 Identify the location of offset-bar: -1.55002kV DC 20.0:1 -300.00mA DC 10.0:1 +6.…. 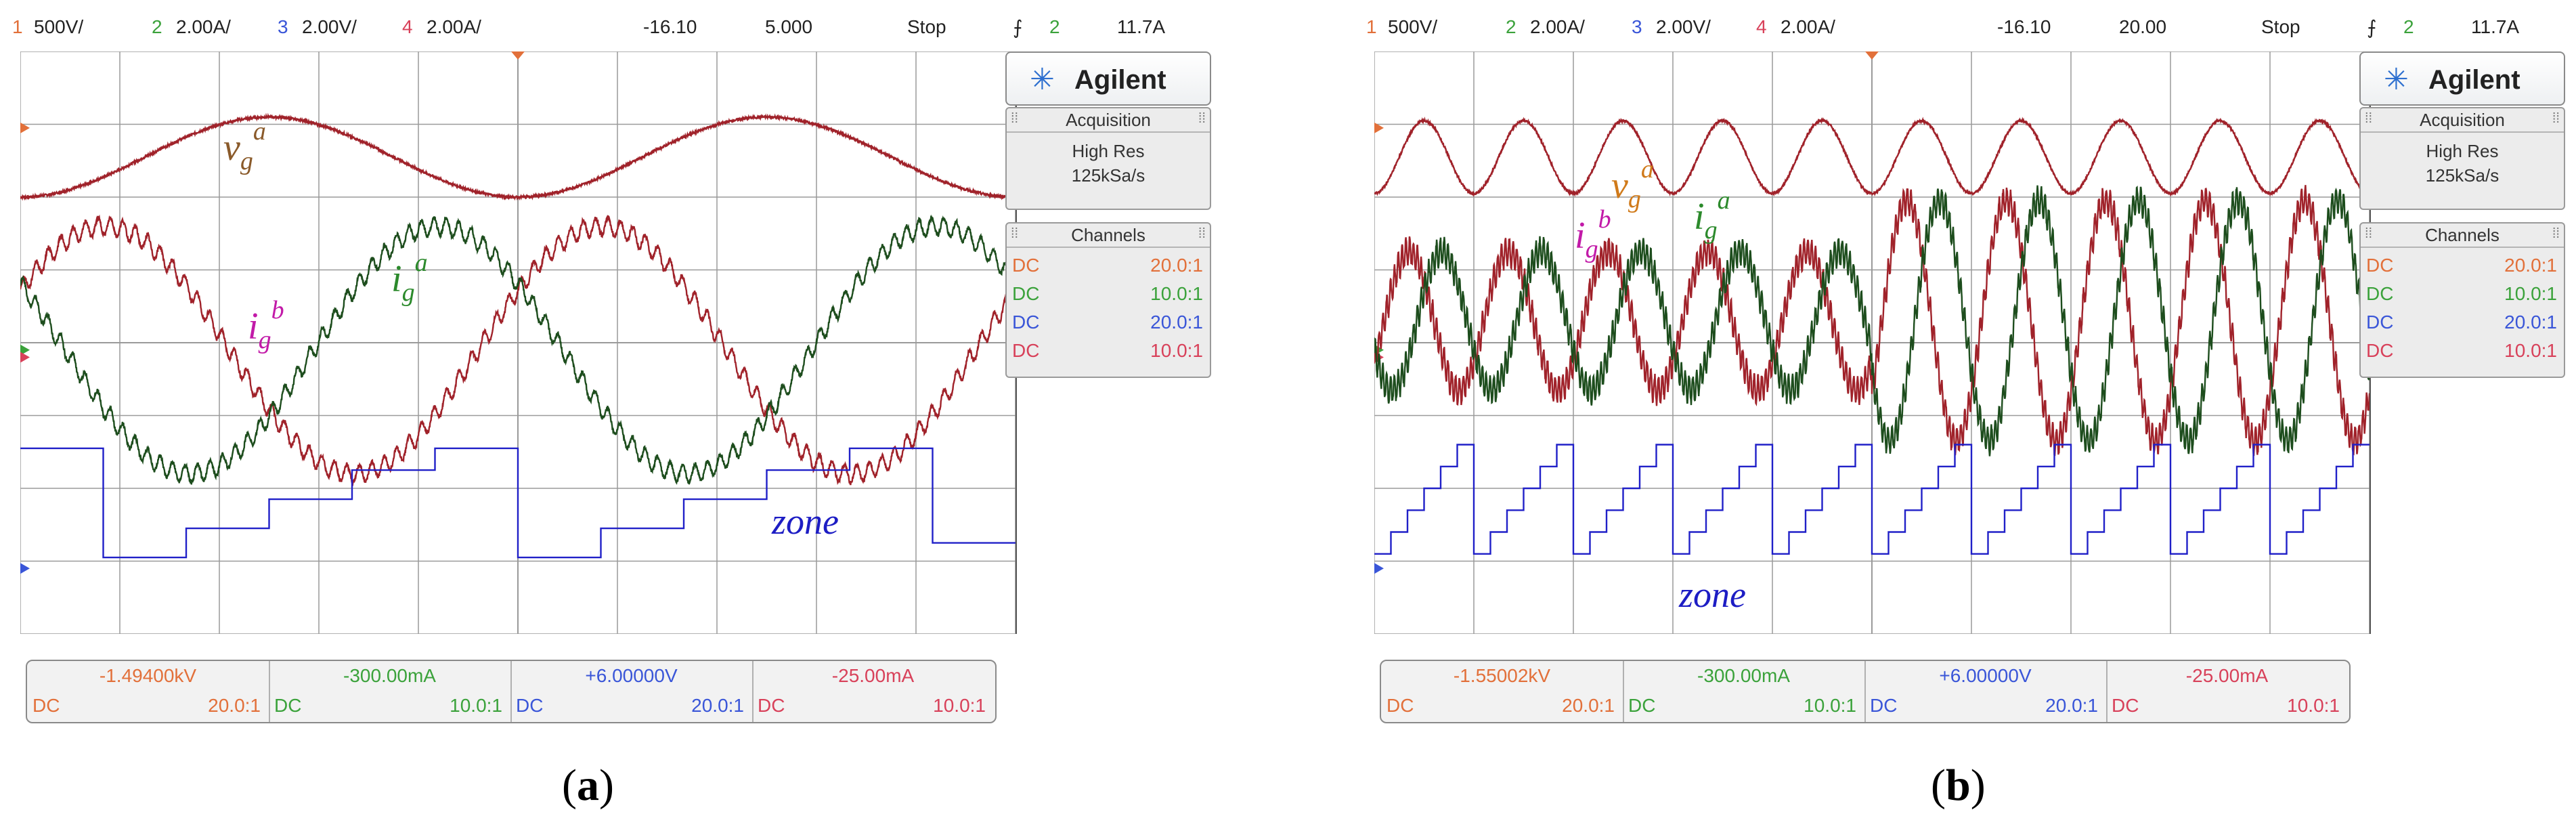
(1865, 691).